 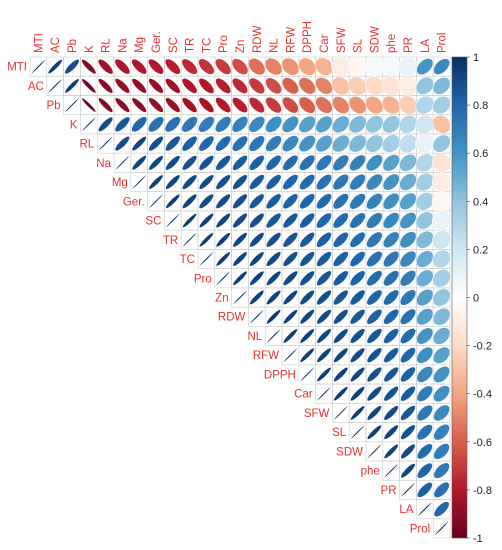 What do you see at coordinates (441, 143) in the screenshot?
I see `ellipse-RL-Prol` at bounding box center [441, 143].